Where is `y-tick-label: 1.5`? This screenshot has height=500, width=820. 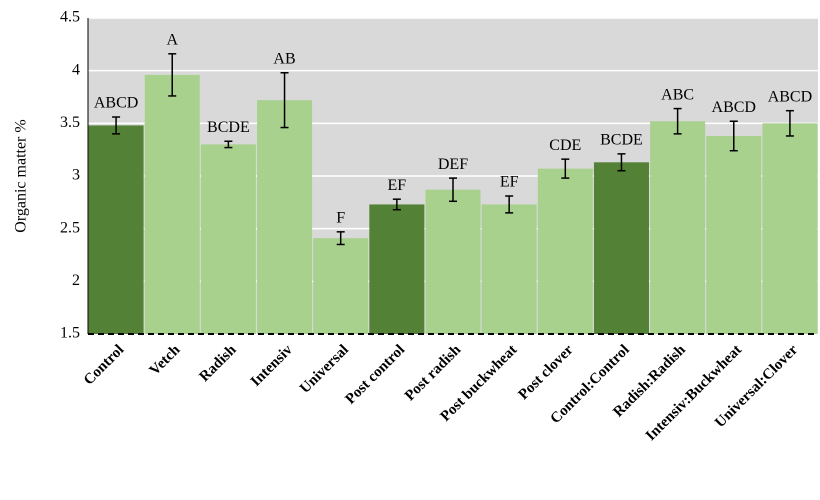
y-tick-label: 1.5 is located at coordinates (70, 333).